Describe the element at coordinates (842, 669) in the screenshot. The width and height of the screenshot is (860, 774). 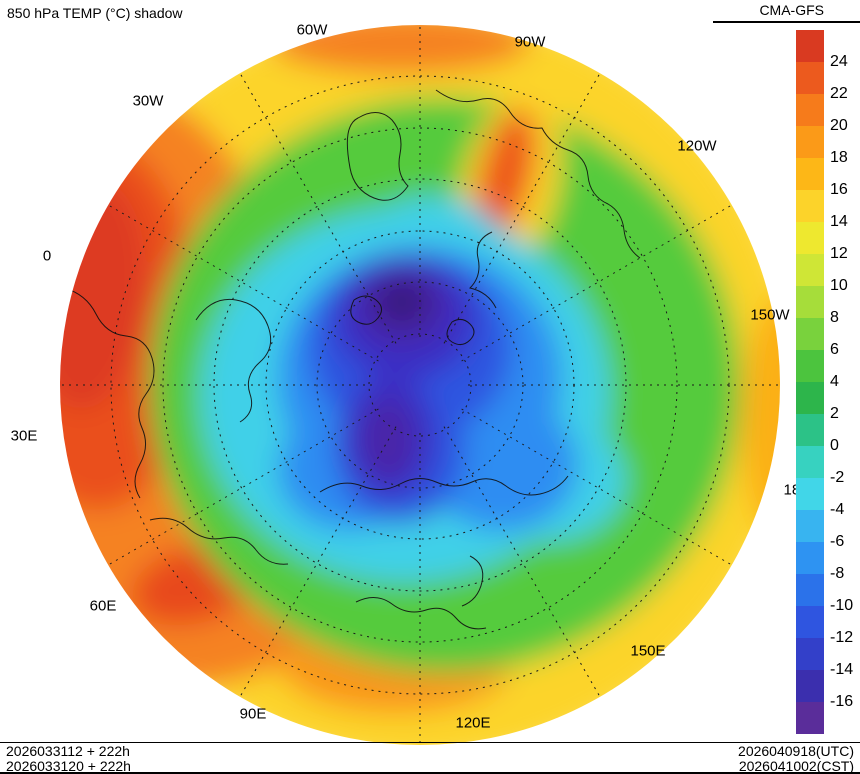
I see `colorbar-tick-label: -14` at that location.